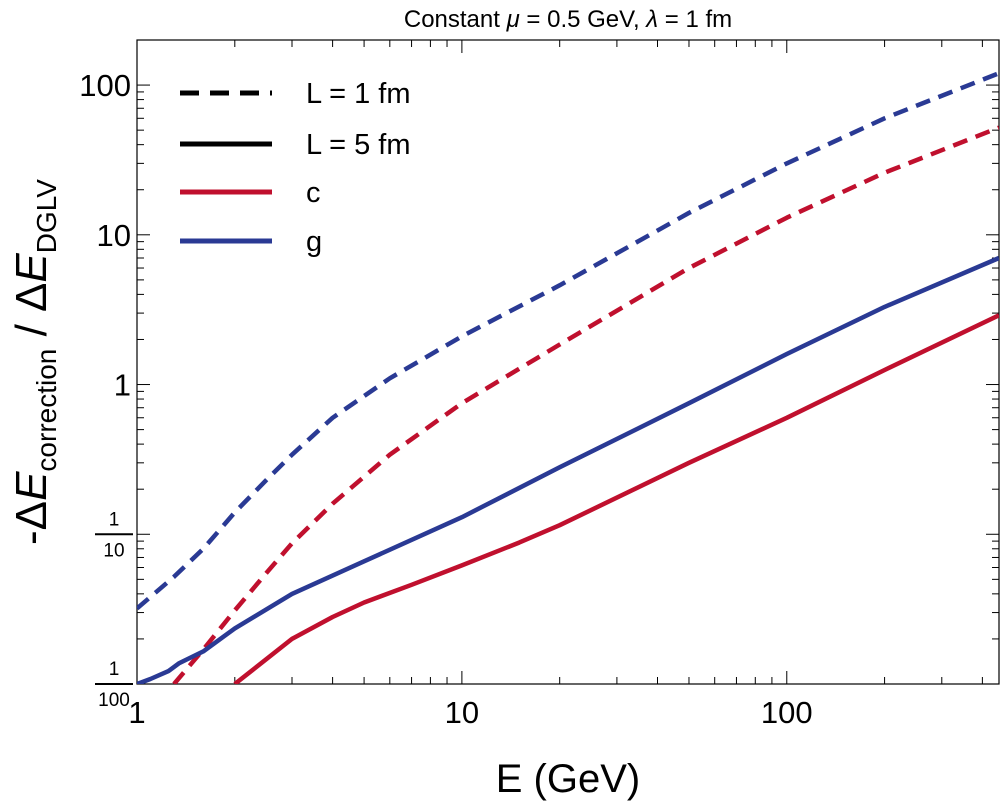 The width and height of the screenshot is (1000, 808). What do you see at coordinates (358, 94) in the screenshot?
I see `legend-label-l1: L = 1 fm` at bounding box center [358, 94].